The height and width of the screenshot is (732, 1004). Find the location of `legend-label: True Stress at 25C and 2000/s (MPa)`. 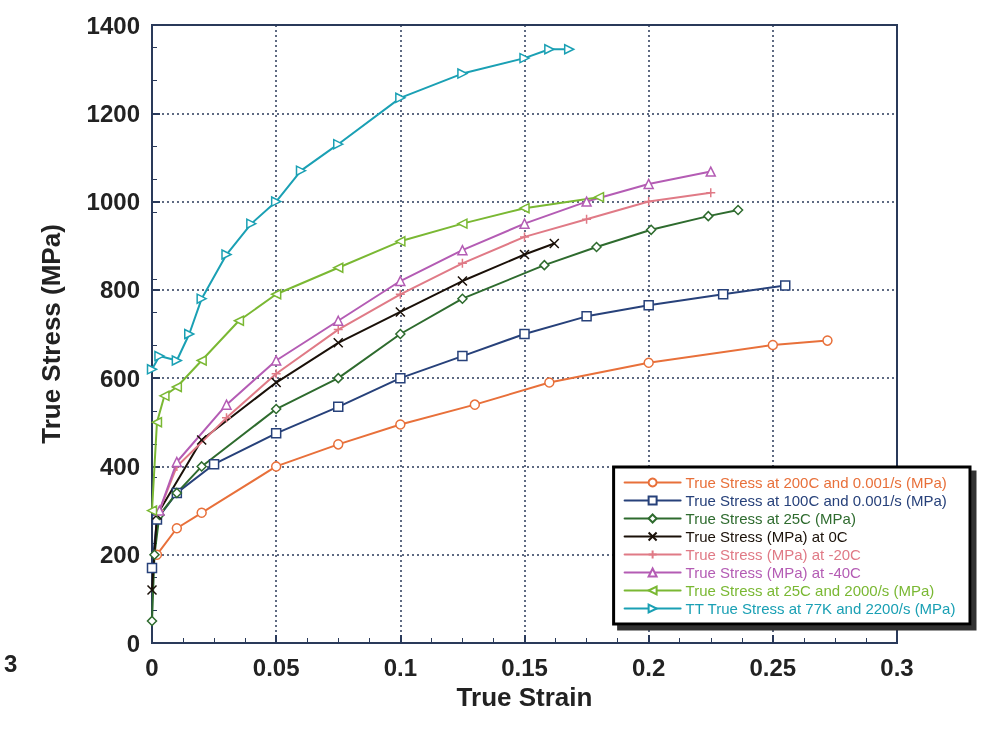

legend-label: True Stress at 25C and 2000/s (MPa) is located at coordinates (810, 590).